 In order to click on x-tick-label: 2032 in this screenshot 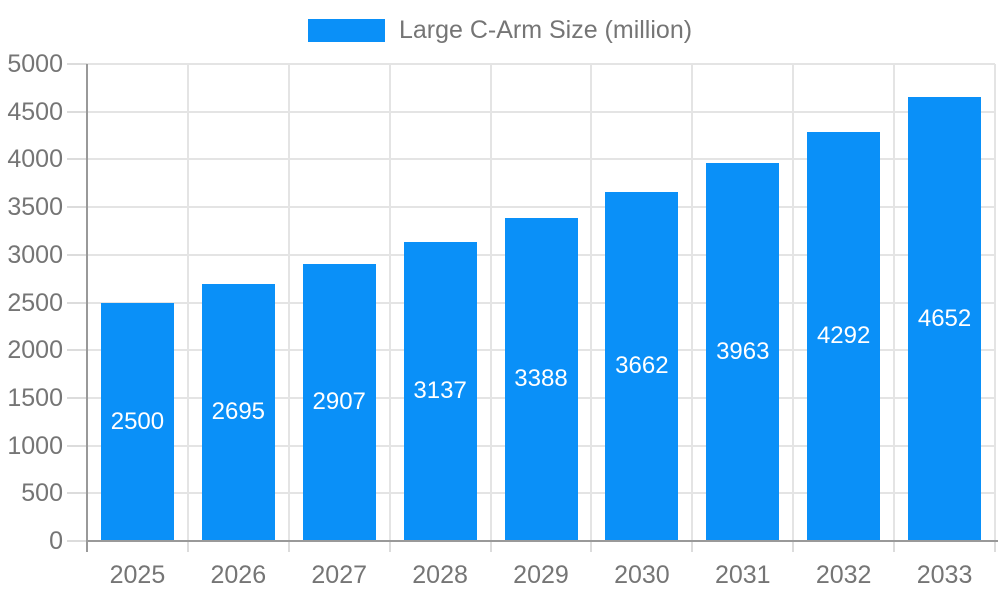, I will do `click(843, 575)`.